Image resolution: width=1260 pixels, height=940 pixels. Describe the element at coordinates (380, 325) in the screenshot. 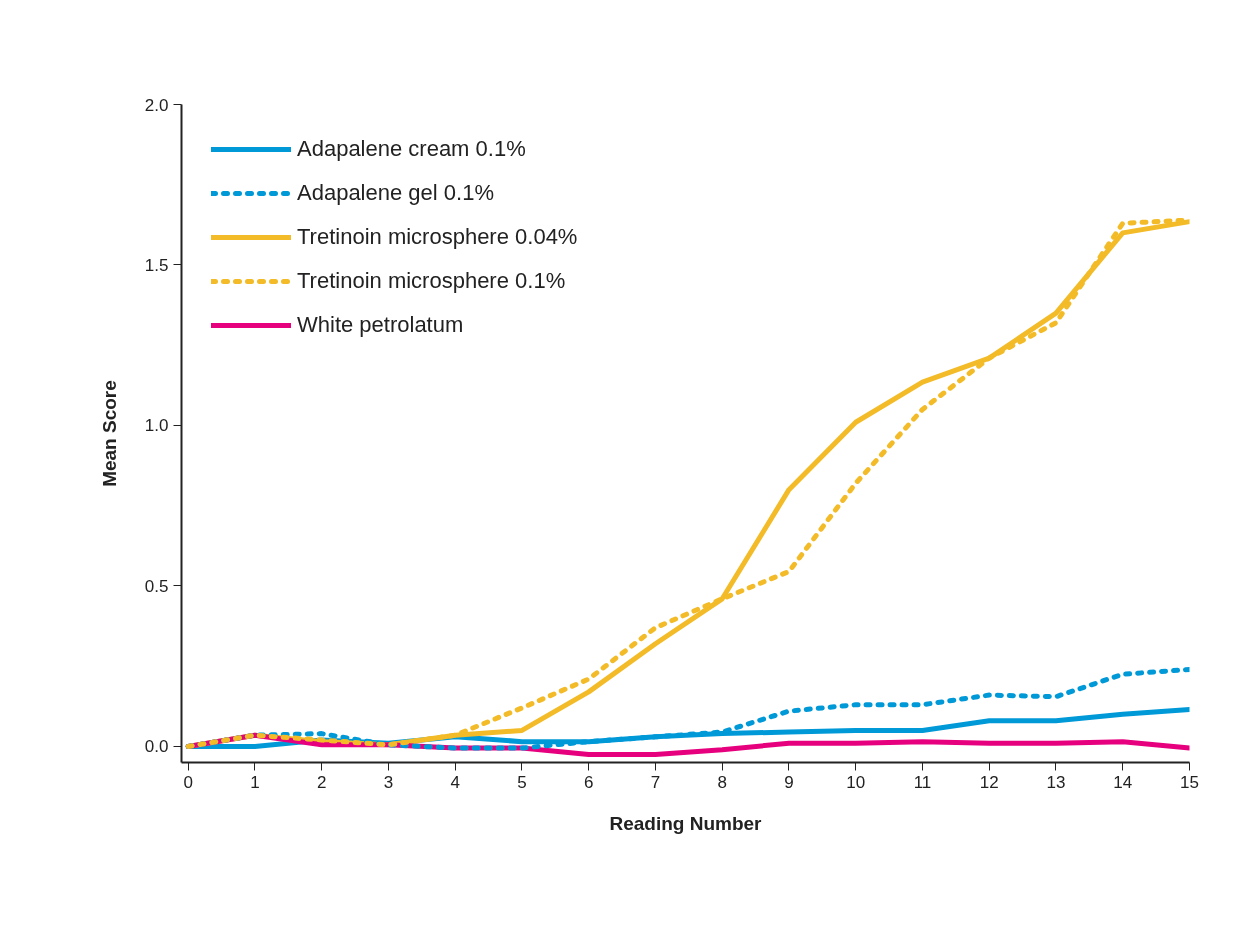

I see `legend-label: White petrolatum` at that location.